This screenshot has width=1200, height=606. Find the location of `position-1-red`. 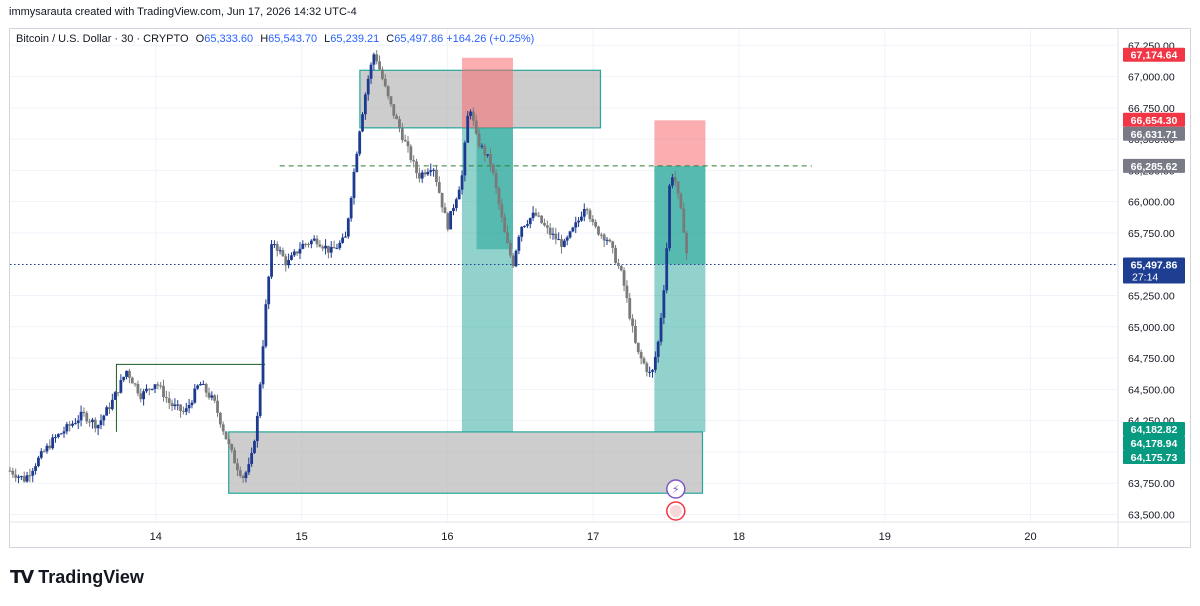

position-1-red is located at coordinates (487, 92).